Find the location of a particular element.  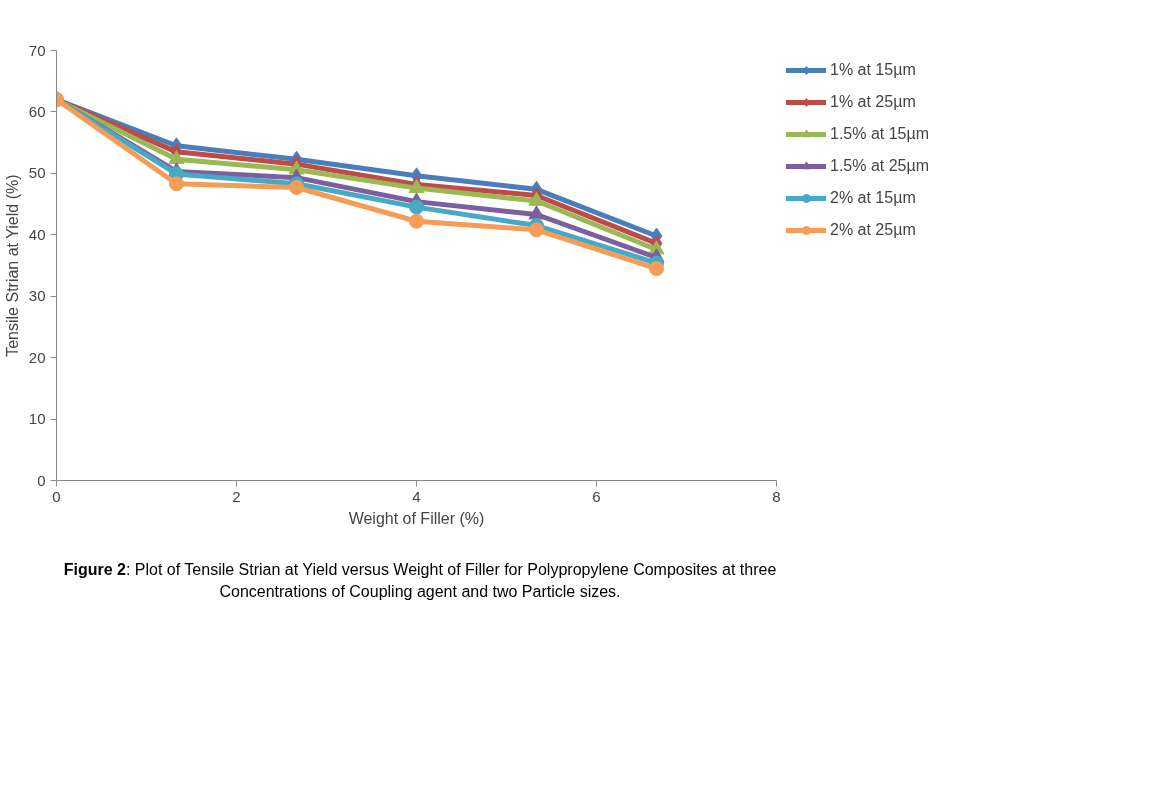

x-tick-label: 0 is located at coordinates (56, 496).